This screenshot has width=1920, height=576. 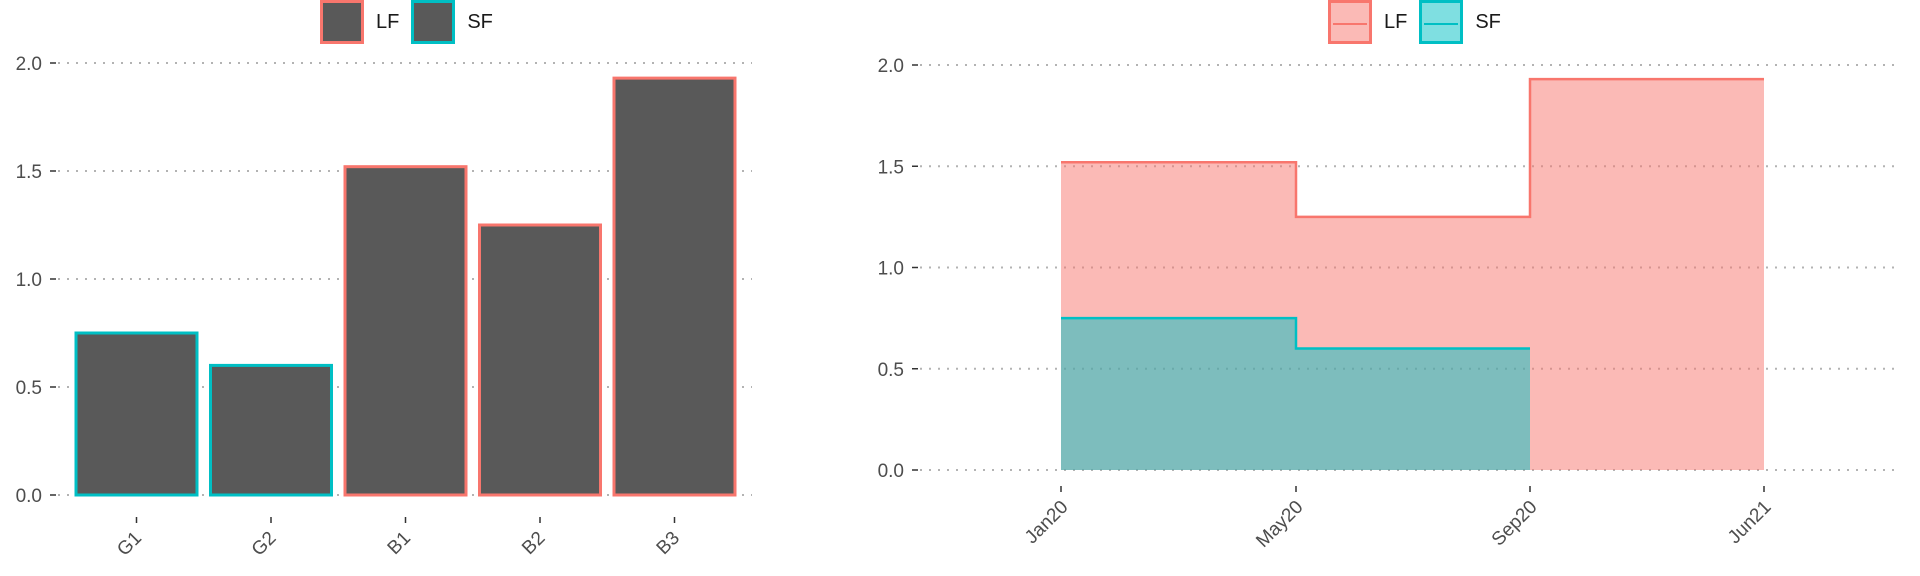 I want to click on area-chart-legend: LF SF, so click(x=1420, y=22).